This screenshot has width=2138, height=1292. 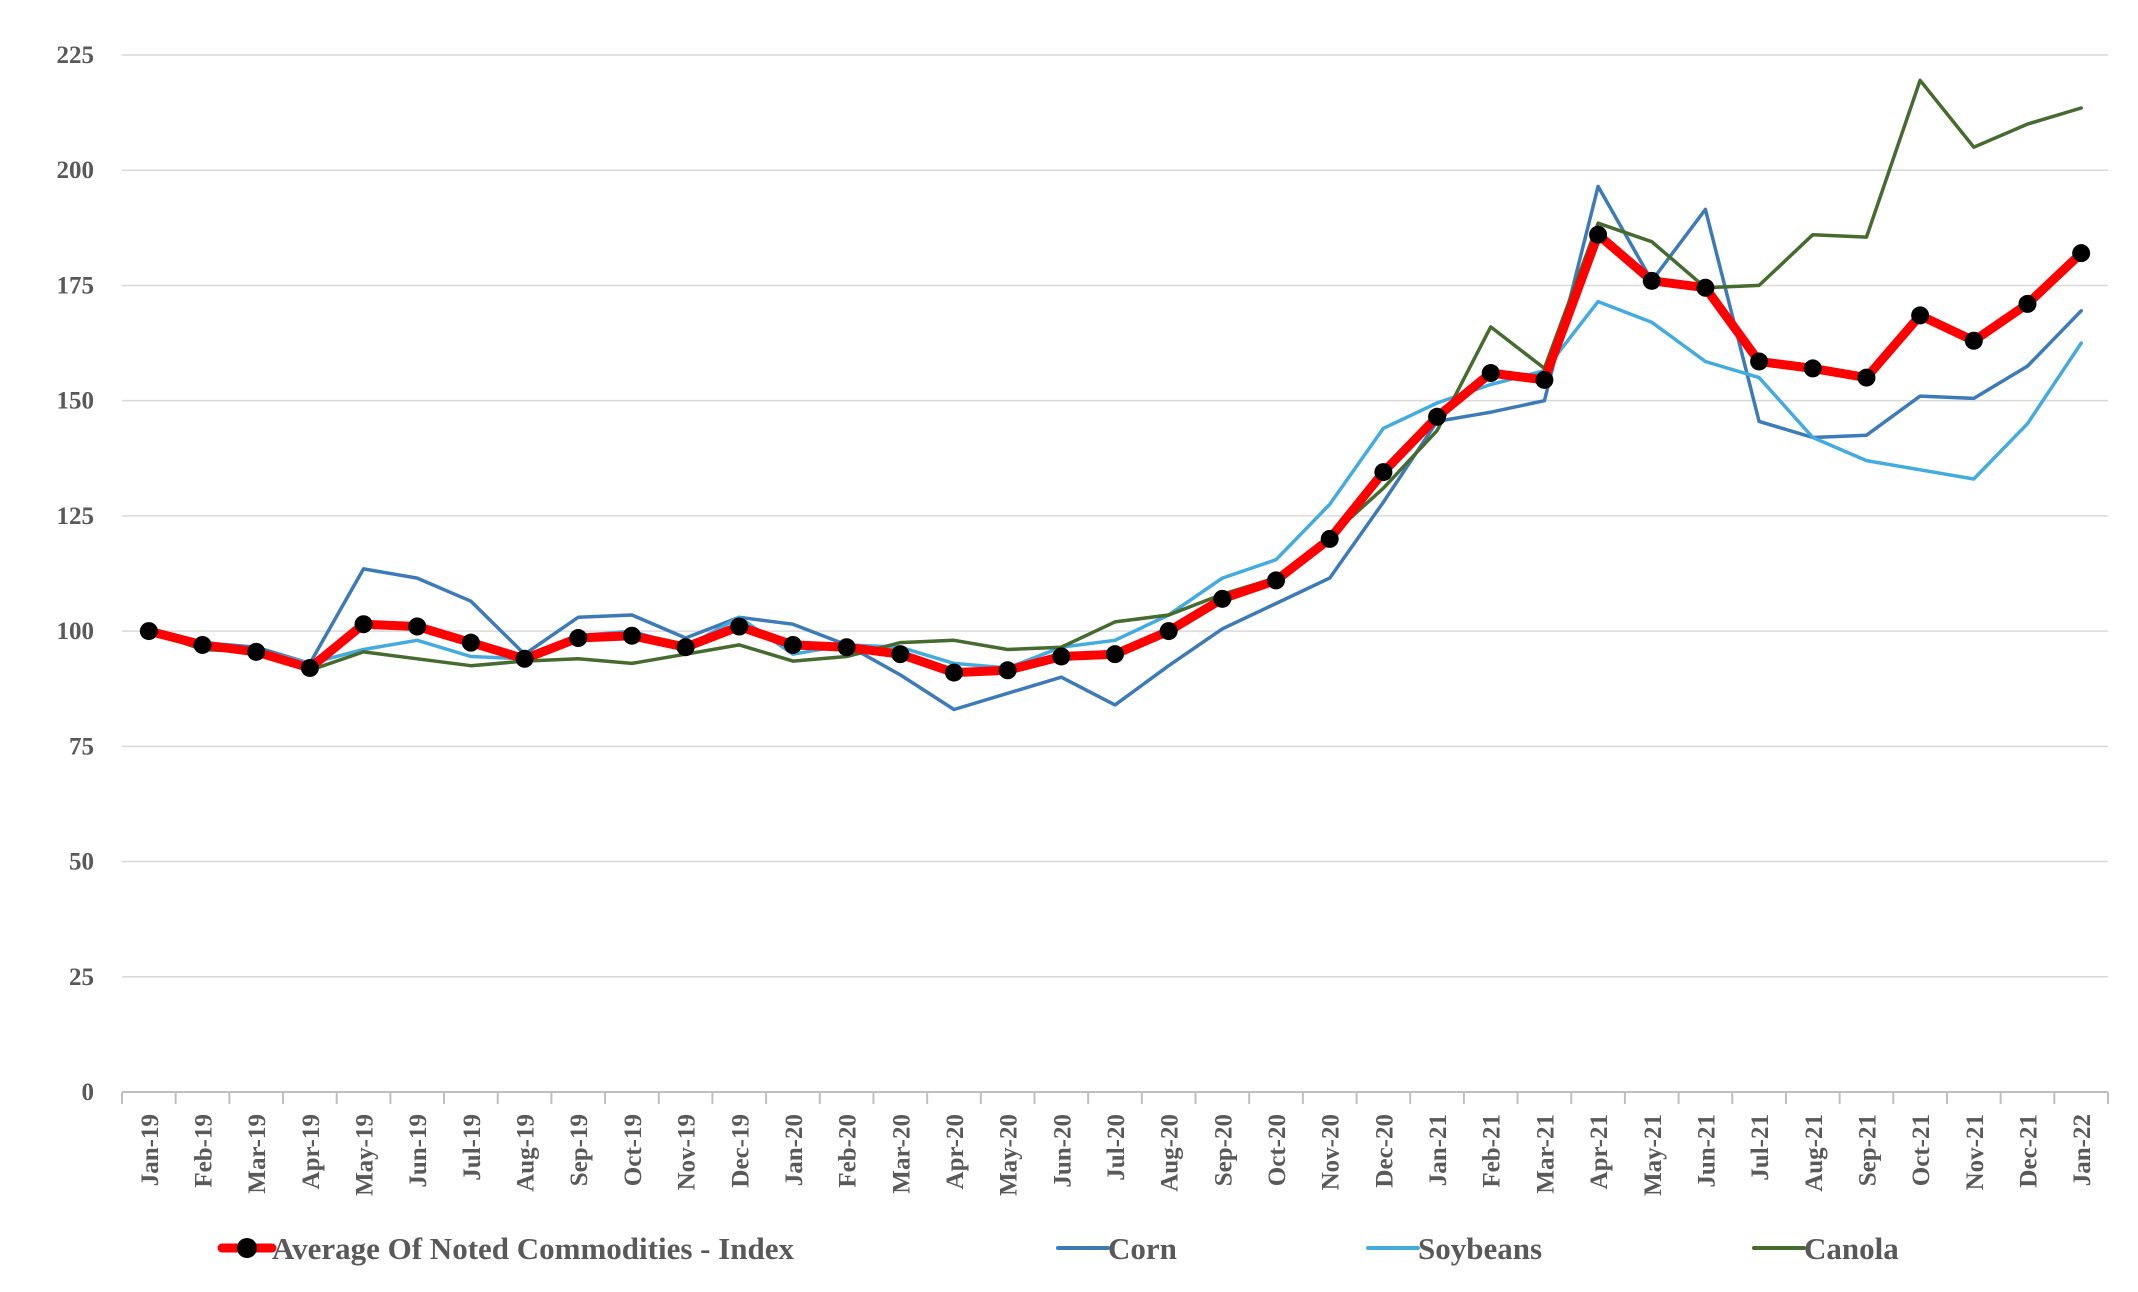 What do you see at coordinates (257, 1154) in the screenshot?
I see `x-tick-label: Mar-19` at bounding box center [257, 1154].